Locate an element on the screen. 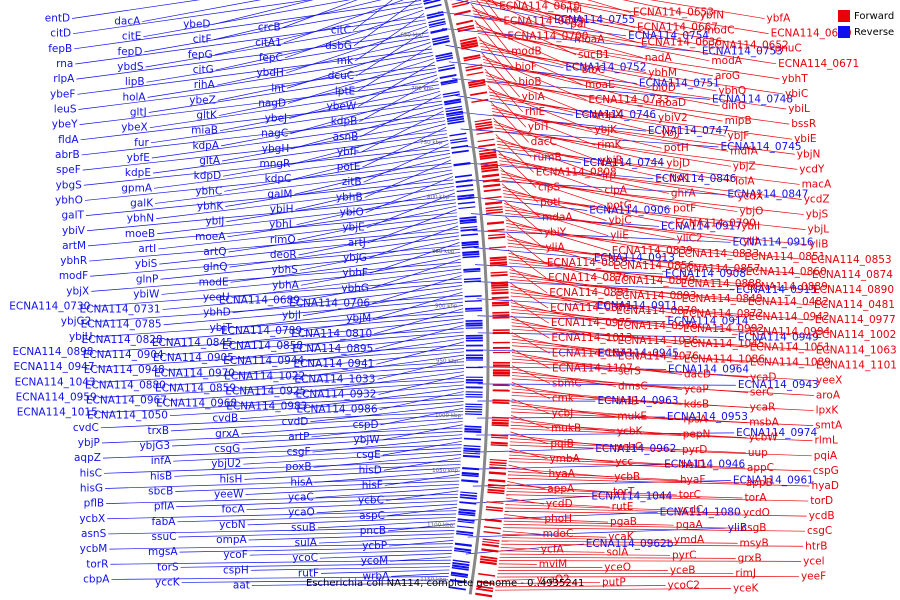 Image resolution: width=900 pixels, height=600 pixels. forward-gene-label: nei is located at coordinates (574, 10).